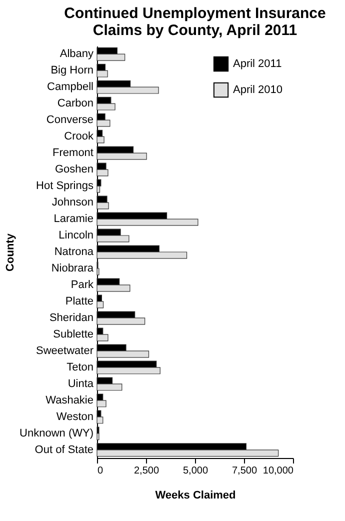 The height and width of the screenshot is (521, 345). I want to click on y-tick-label: Washakie, so click(70, 400).